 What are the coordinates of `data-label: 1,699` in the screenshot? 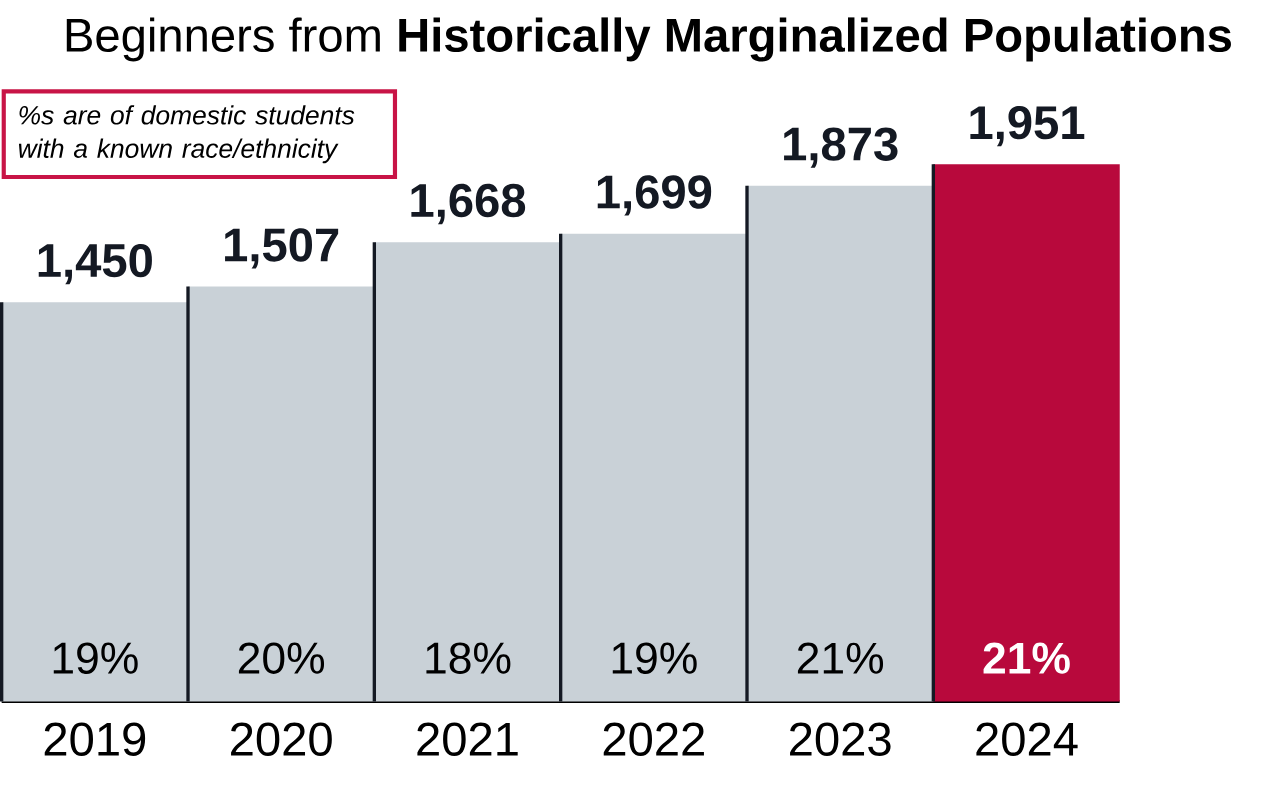 It's located at (654, 195).